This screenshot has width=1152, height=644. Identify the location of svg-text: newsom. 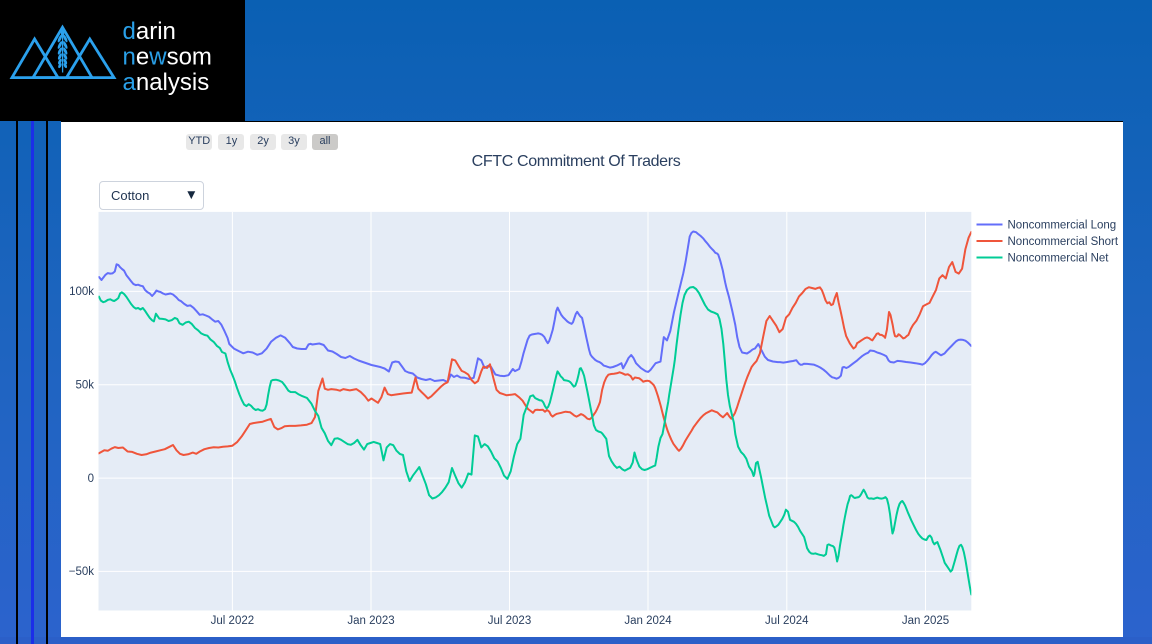
(167, 57).